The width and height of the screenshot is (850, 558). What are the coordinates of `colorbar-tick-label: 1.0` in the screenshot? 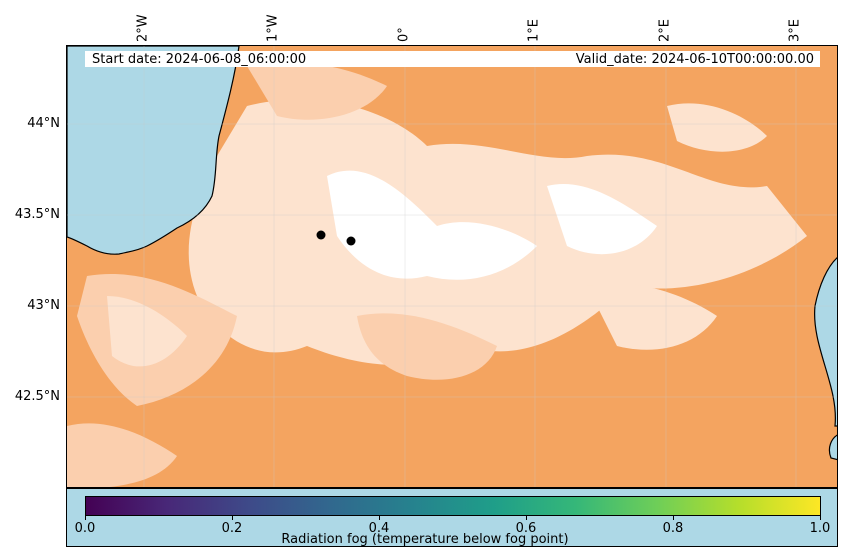 It's located at (820, 528).